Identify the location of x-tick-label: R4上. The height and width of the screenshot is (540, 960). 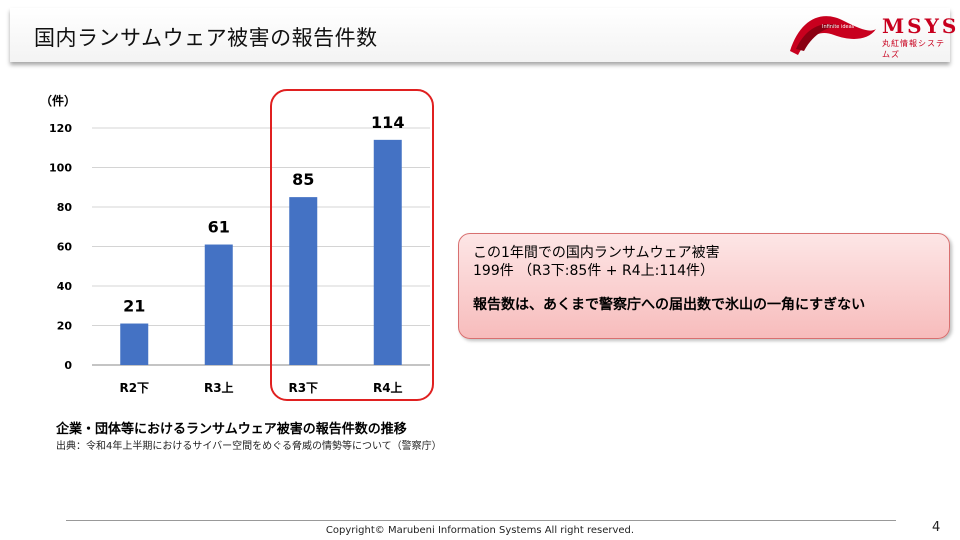
(388, 387).